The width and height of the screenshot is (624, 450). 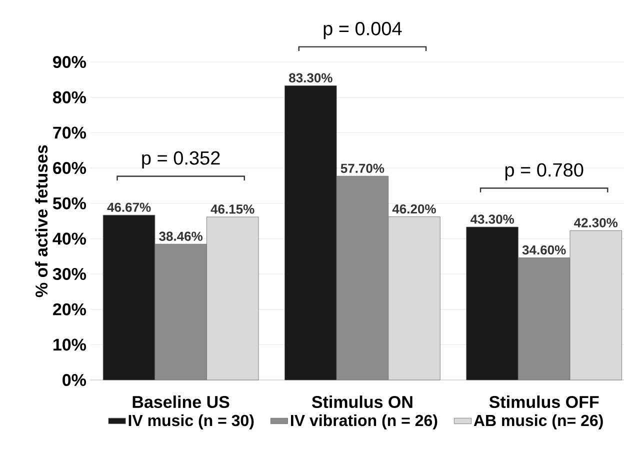 What do you see at coordinates (69, 274) in the screenshot?
I see `y-tick-label: 30%` at bounding box center [69, 274].